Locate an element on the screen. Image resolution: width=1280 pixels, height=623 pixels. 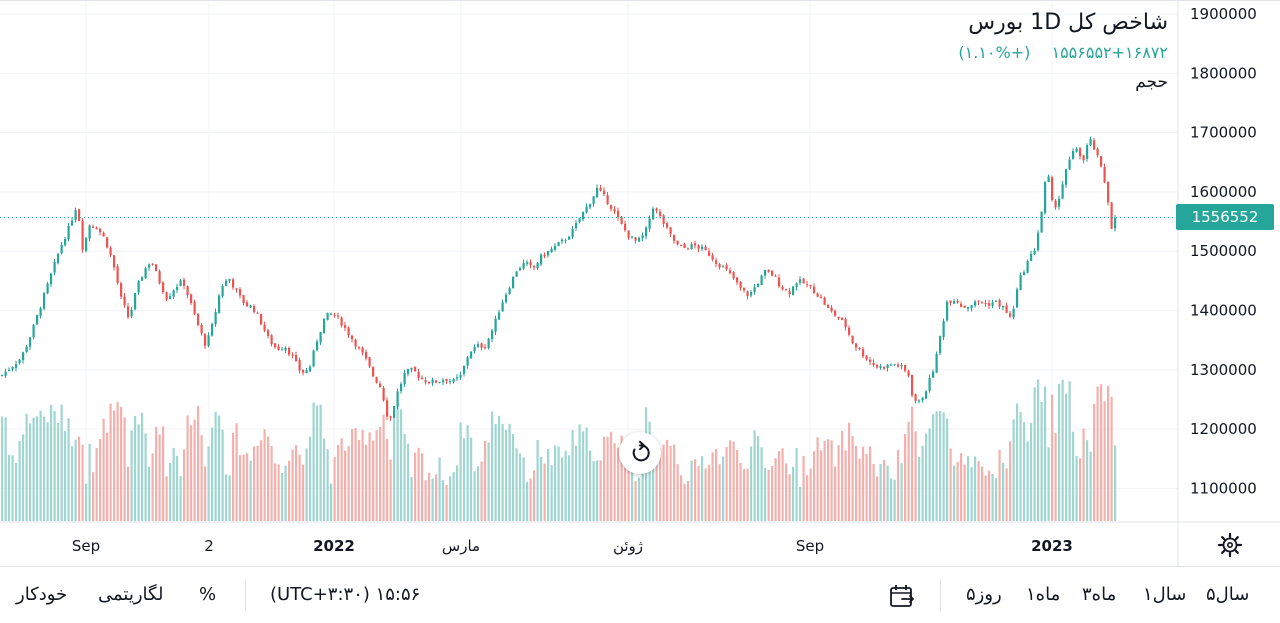
log-scale-toggle: لگاریتمی is located at coordinates (131, 594).